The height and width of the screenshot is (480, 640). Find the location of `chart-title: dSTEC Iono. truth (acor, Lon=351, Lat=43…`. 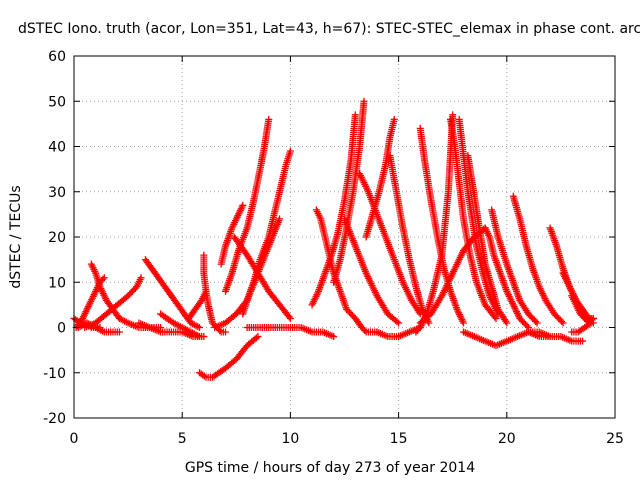

chart-title: dSTEC Iono. truth (acor, Lon=351, Lat=43… is located at coordinates (329, 29).